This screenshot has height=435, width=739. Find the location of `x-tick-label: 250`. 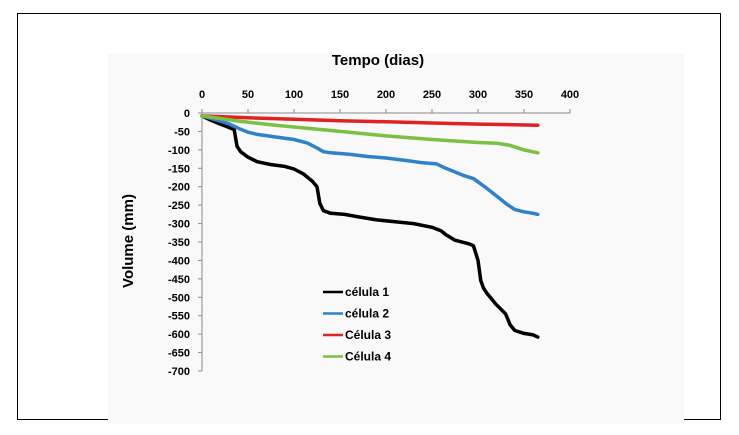

x-tick-label: 250 is located at coordinates (432, 95).